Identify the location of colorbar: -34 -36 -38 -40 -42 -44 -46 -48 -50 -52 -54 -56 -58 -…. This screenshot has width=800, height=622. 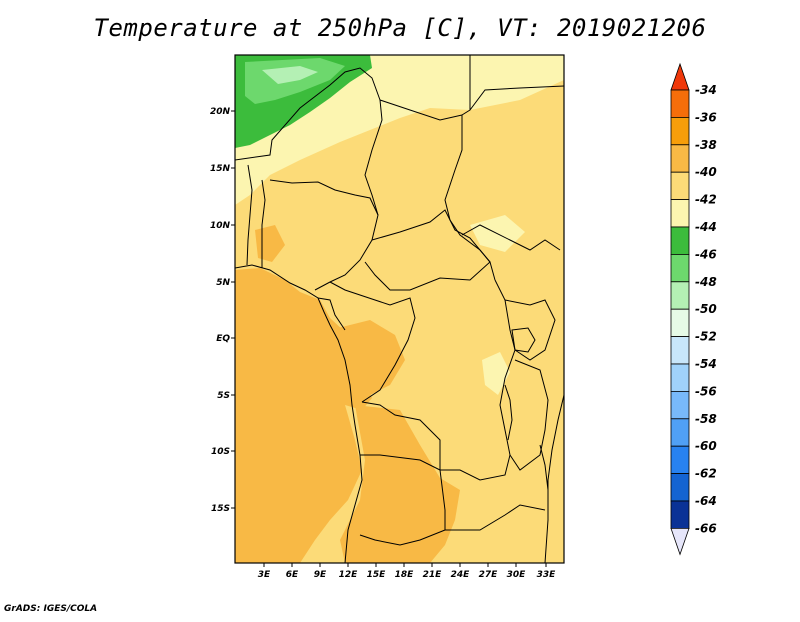
(693, 309).